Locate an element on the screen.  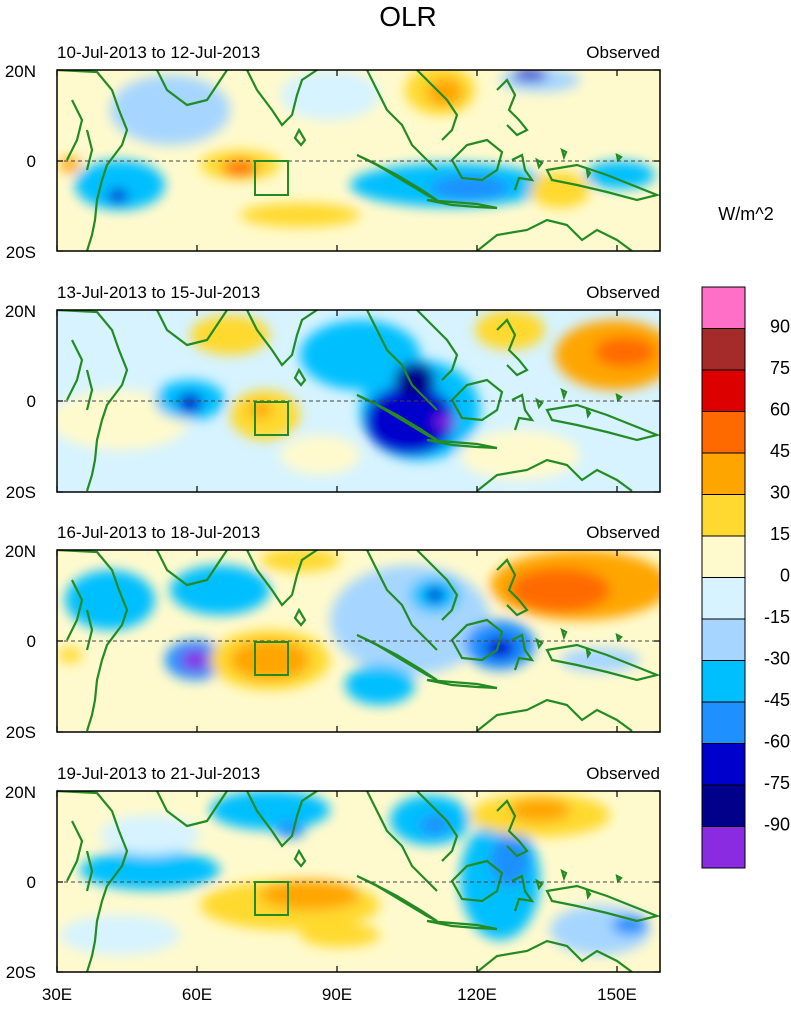
colorbar-label: -60 is located at coordinates (777, 742).